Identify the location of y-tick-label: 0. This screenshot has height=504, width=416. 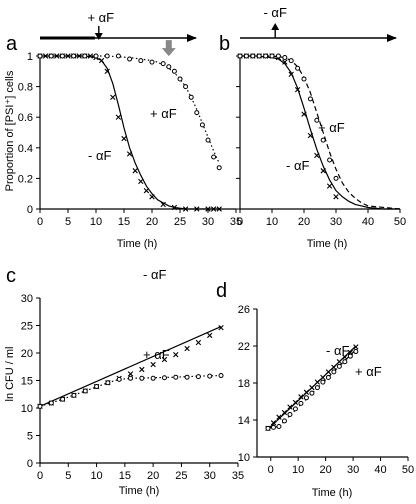
(30, 210).